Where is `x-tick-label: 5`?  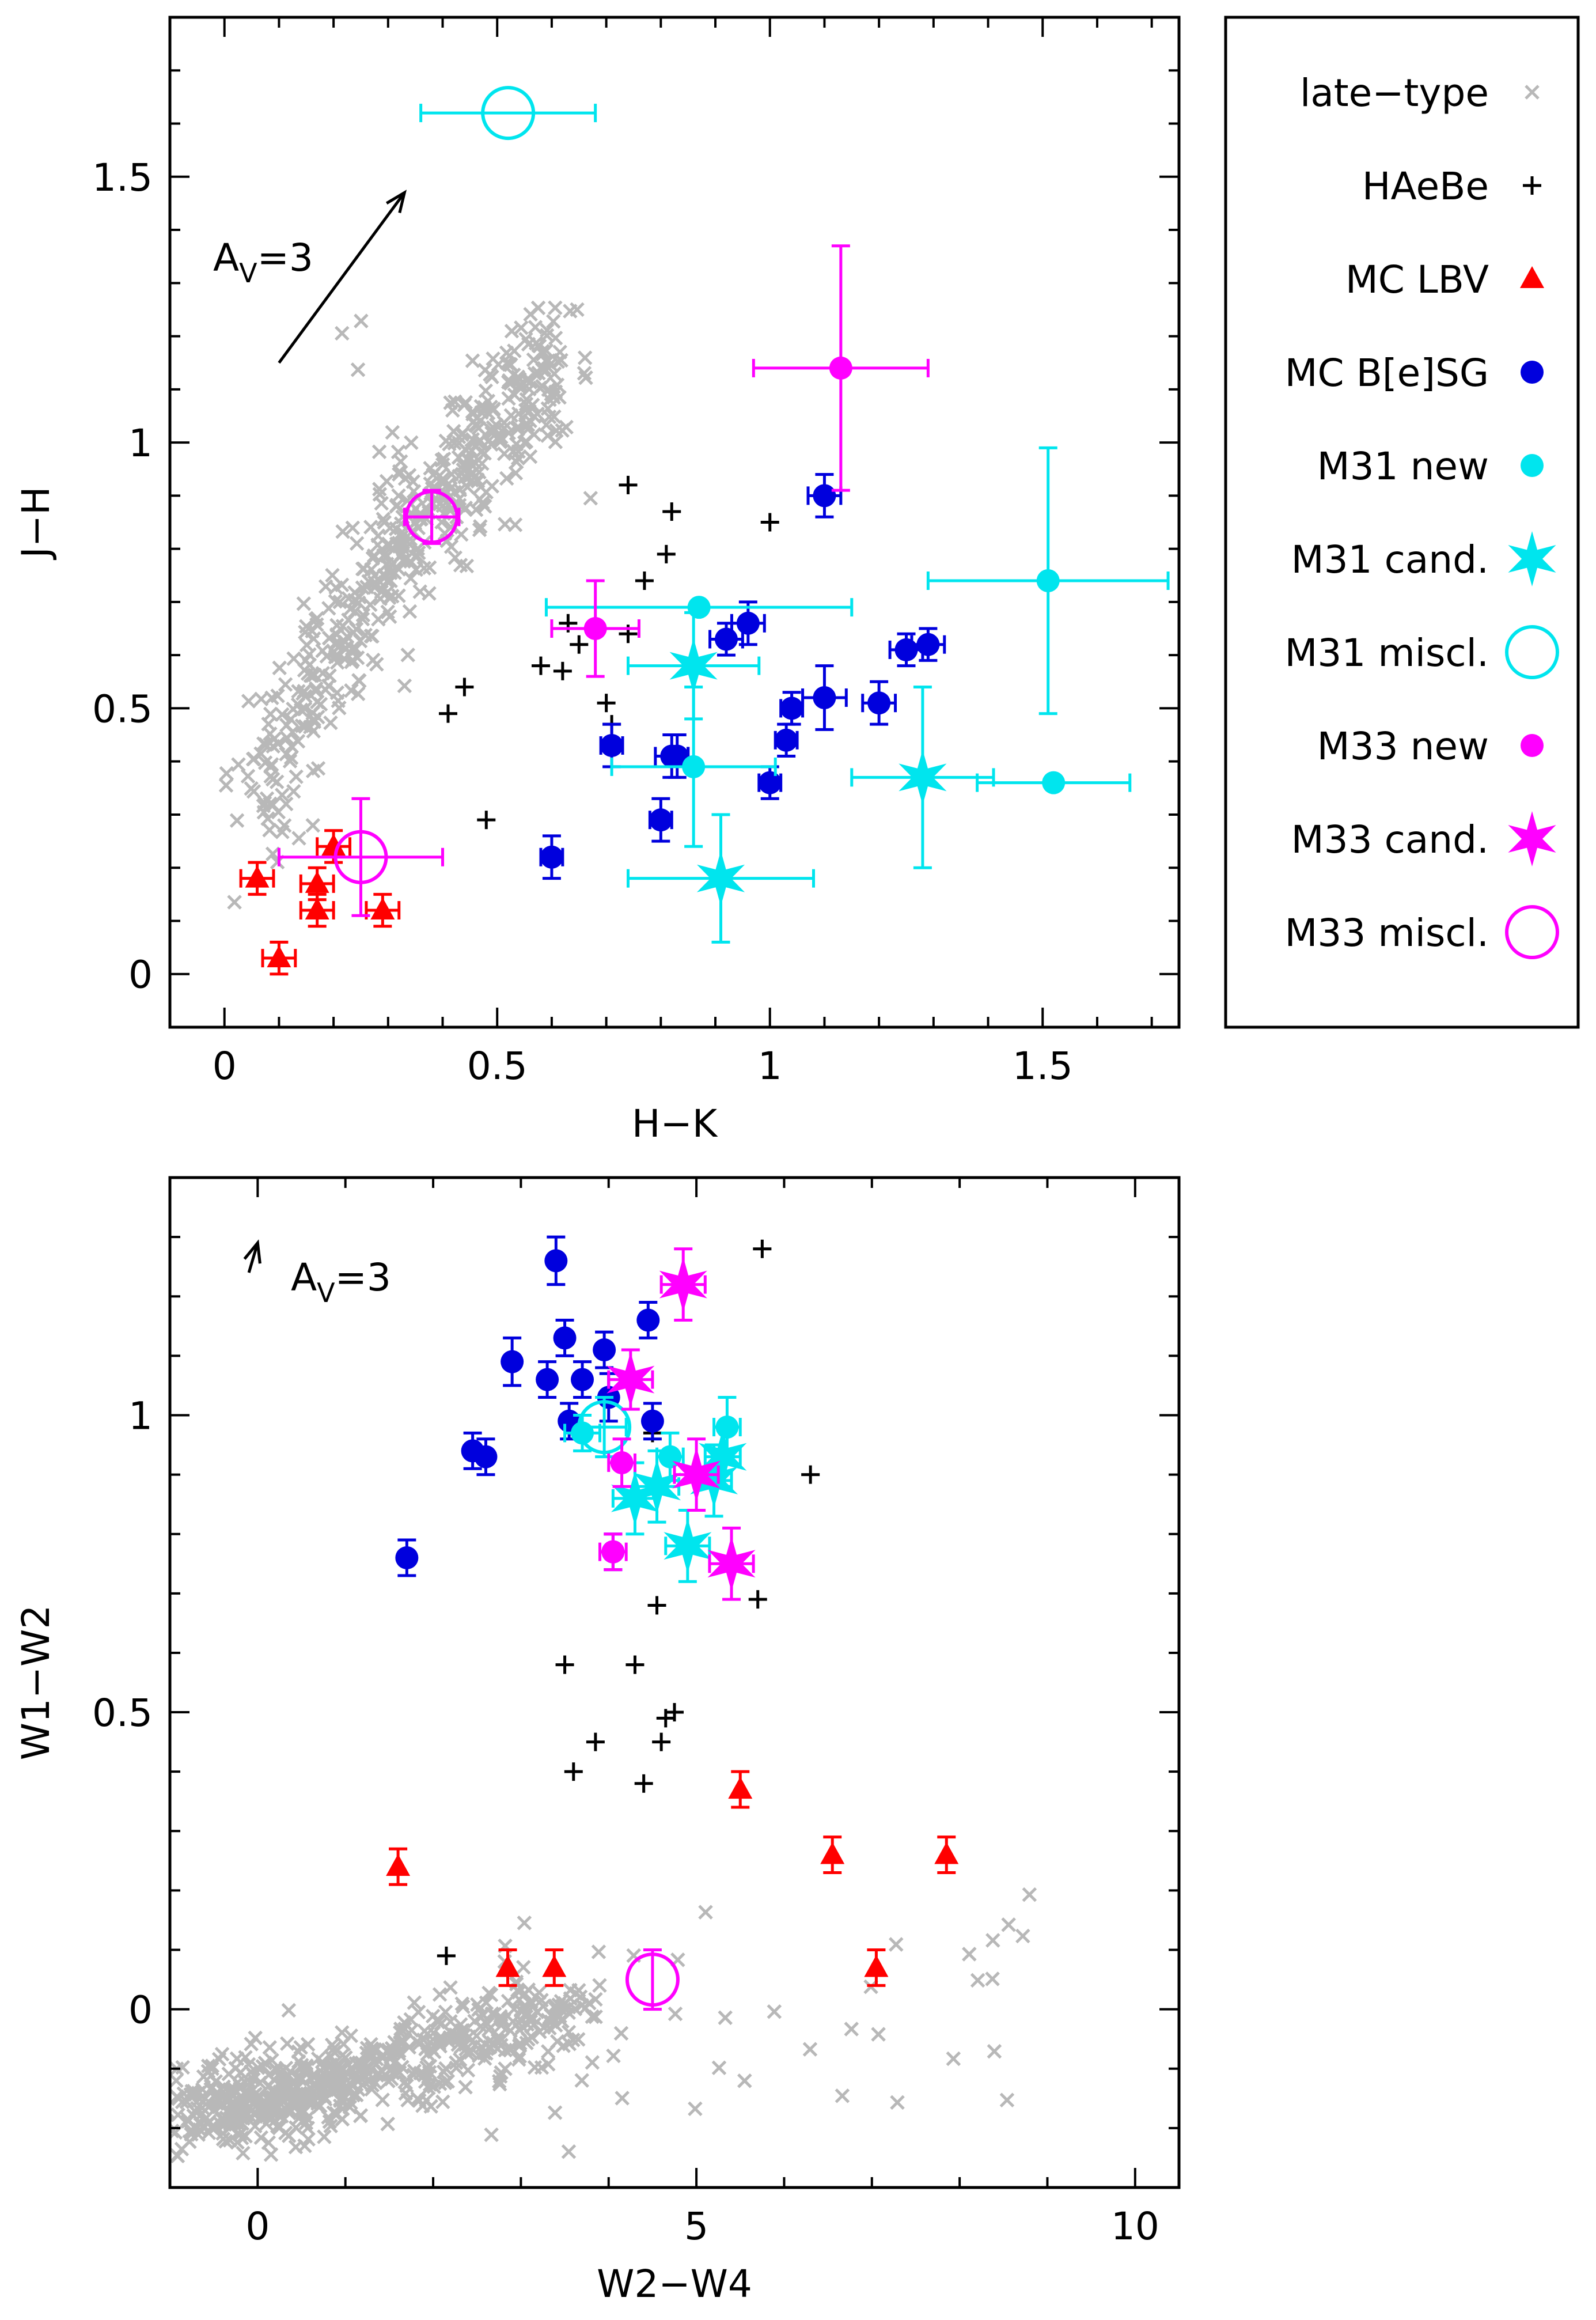 x-tick-label: 5 is located at coordinates (696, 2226).